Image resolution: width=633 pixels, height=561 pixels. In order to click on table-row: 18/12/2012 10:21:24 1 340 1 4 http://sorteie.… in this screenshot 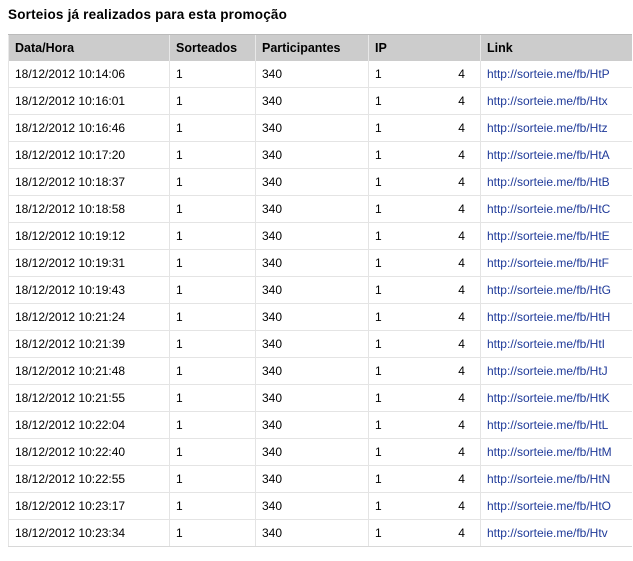, I will do `click(320, 317)`.